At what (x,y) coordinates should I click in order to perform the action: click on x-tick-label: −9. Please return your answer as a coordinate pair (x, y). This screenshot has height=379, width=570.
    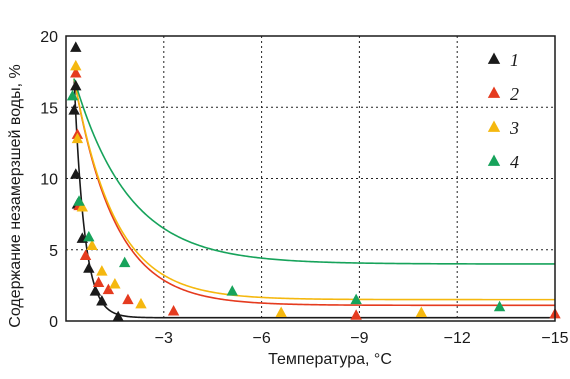
    Looking at the image, I should click on (359, 338).